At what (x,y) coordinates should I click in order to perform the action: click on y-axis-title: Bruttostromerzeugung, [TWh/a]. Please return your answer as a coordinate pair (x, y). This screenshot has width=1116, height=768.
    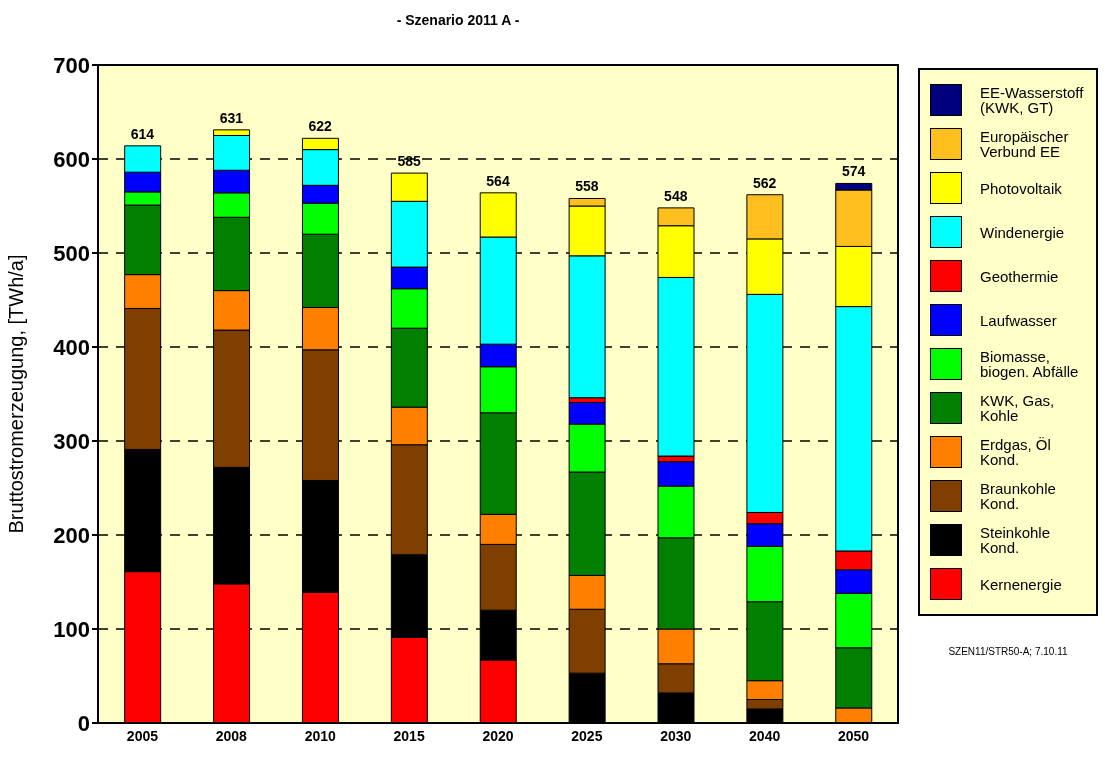
    Looking at the image, I should click on (16, 394).